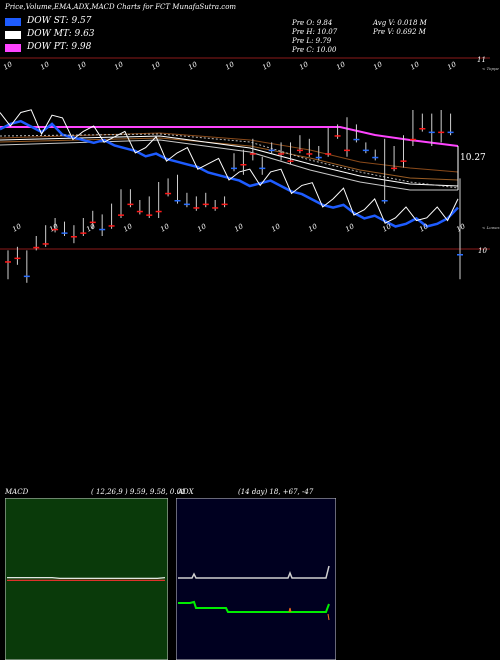  I want to click on dow-mt-legend: DOW MT: 9.63, so click(85, 35).